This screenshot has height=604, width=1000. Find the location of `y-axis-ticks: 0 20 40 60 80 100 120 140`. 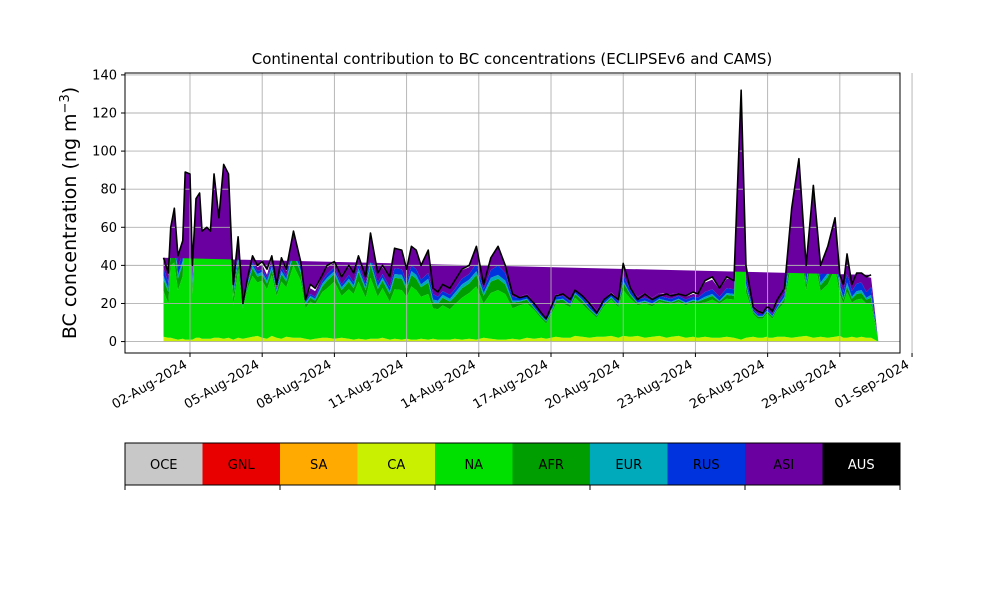

y-axis-ticks: 0 20 40 60 80 100 120 140 is located at coordinates (108, 209).